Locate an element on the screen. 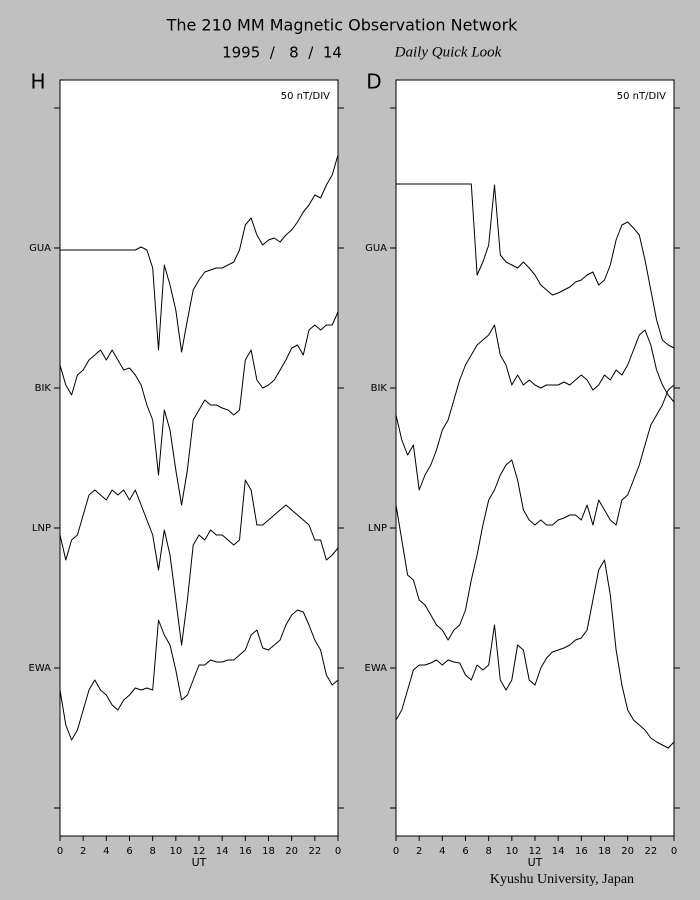 The width and height of the screenshot is (700, 900). panel-label: H is located at coordinates (37, 82).